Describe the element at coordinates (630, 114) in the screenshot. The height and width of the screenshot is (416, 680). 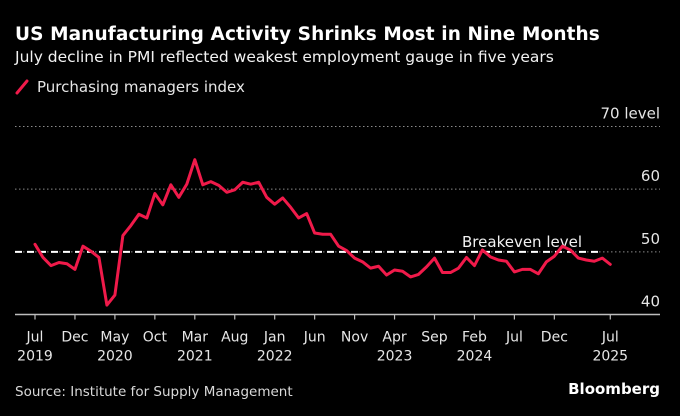
I see `y-tick-label: 70 level` at that location.